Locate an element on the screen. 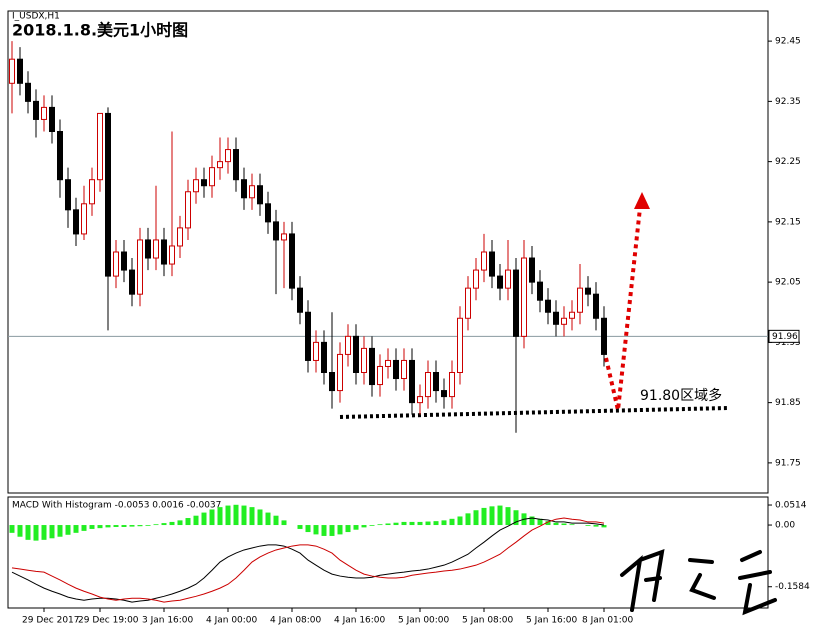  signature is located at coordinates (698, 582).